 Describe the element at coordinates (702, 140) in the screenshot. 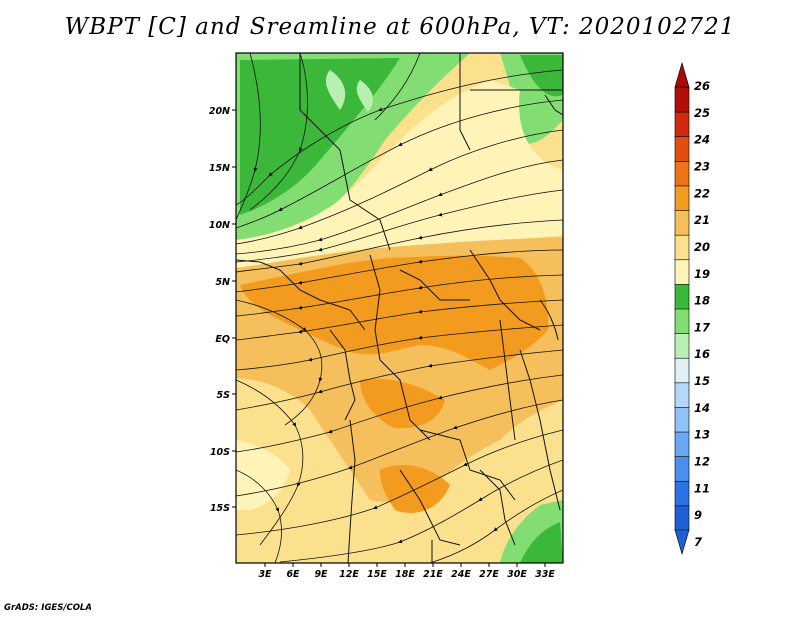

I see `colorbar-label: 24` at that location.